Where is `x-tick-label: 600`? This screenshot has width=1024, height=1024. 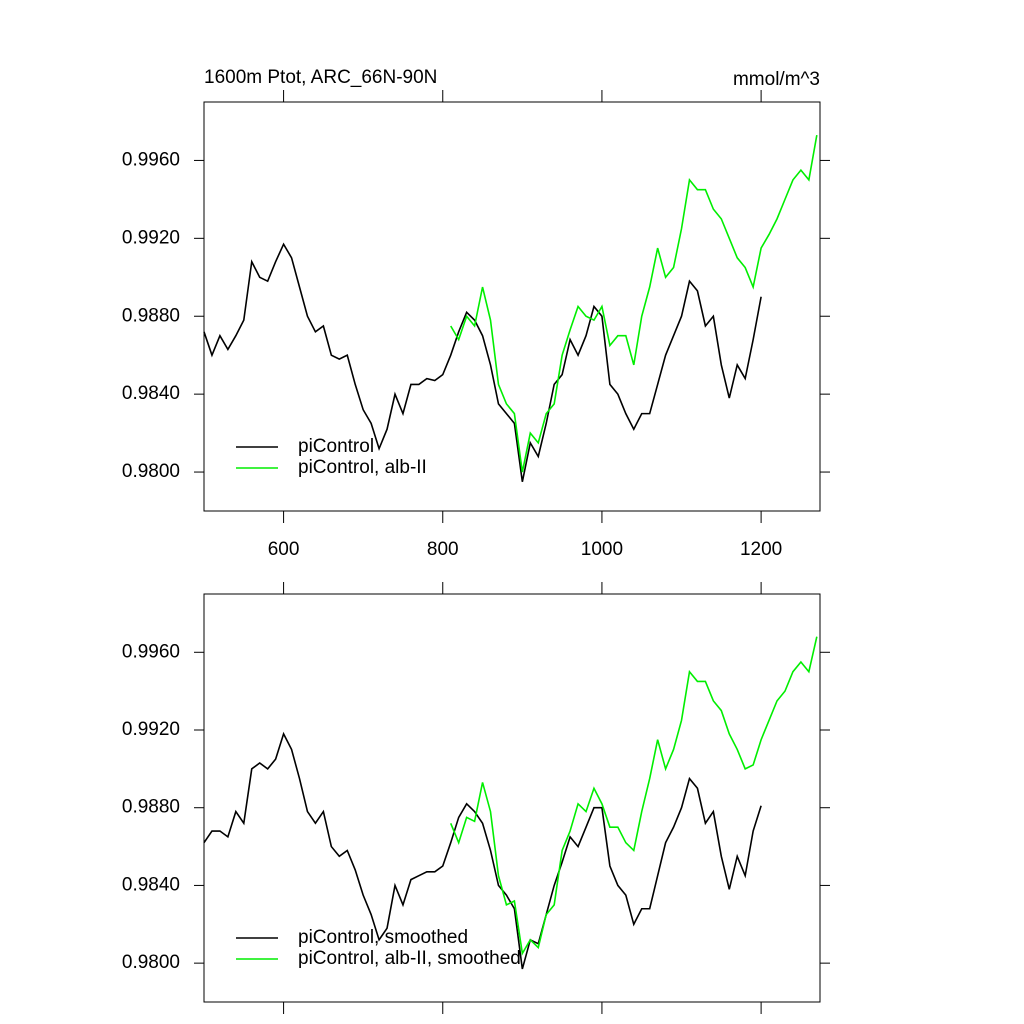
x-tick-label: 600 is located at coordinates (284, 549).